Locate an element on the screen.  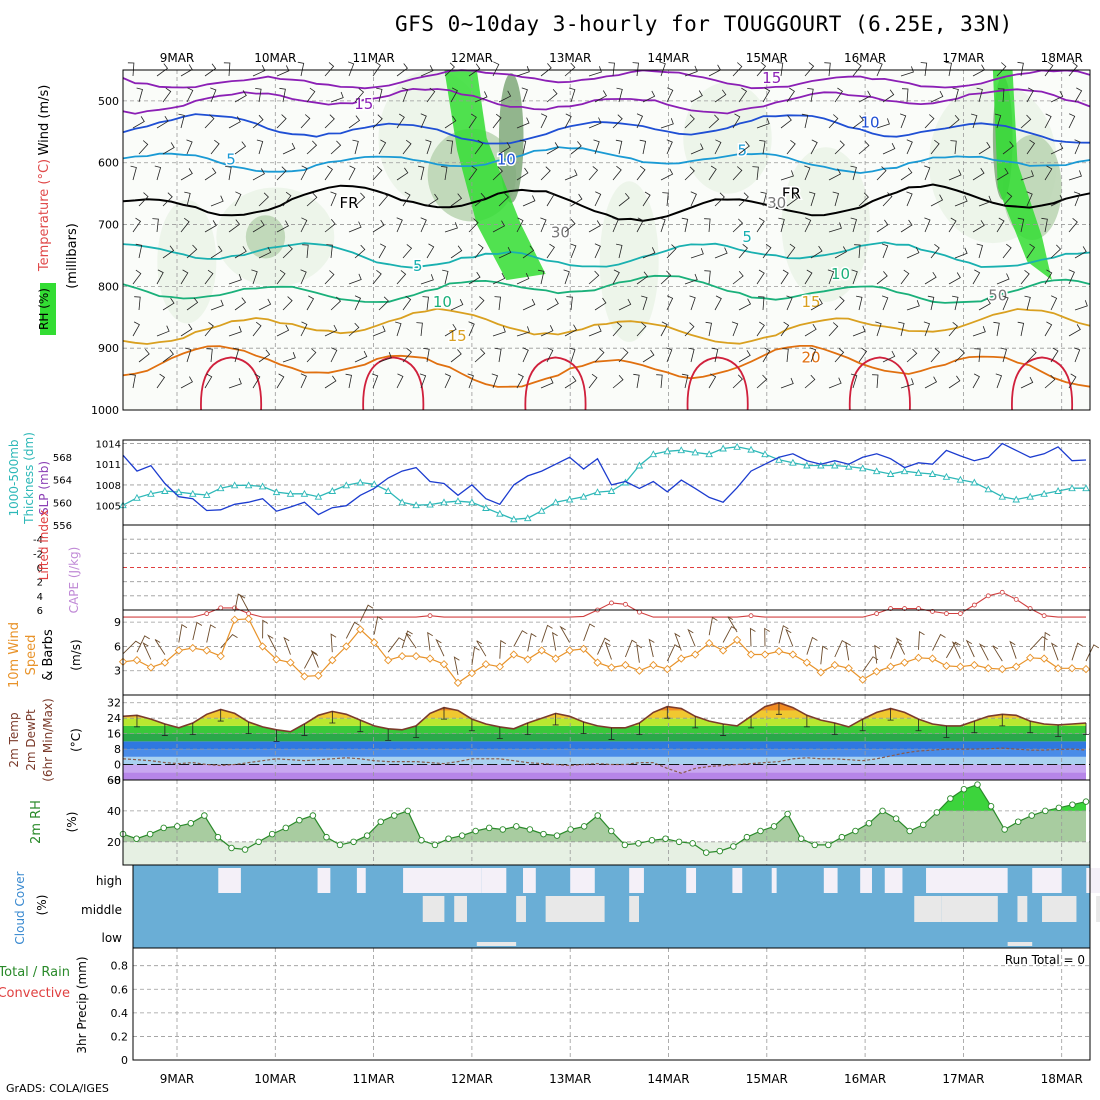
pressure-tick-label: 700 is located at coordinates (108, 225).